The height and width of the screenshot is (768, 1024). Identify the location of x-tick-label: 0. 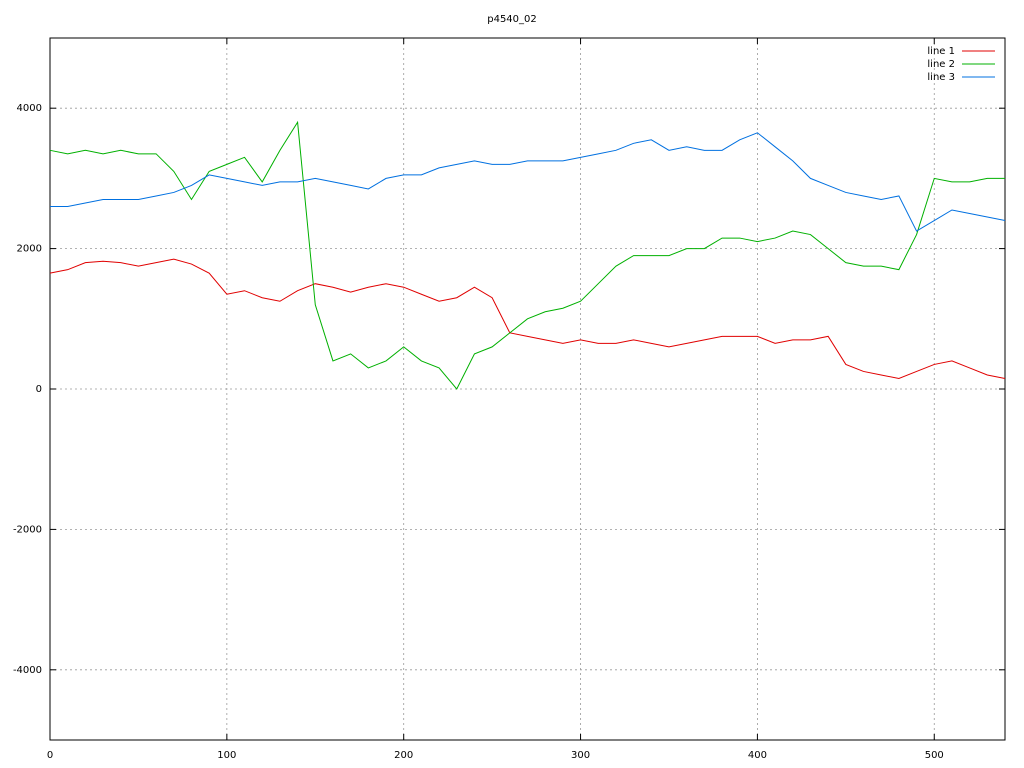
(50, 755).